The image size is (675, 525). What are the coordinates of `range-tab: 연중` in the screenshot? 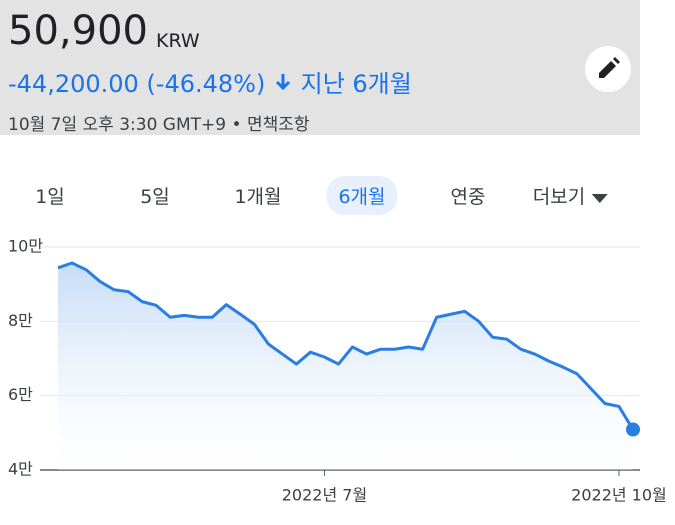 It's located at (468, 195).